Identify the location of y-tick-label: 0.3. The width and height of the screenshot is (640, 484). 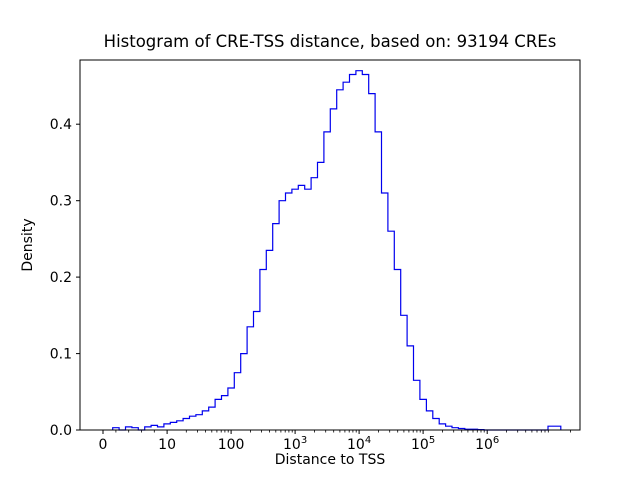
(61, 202).